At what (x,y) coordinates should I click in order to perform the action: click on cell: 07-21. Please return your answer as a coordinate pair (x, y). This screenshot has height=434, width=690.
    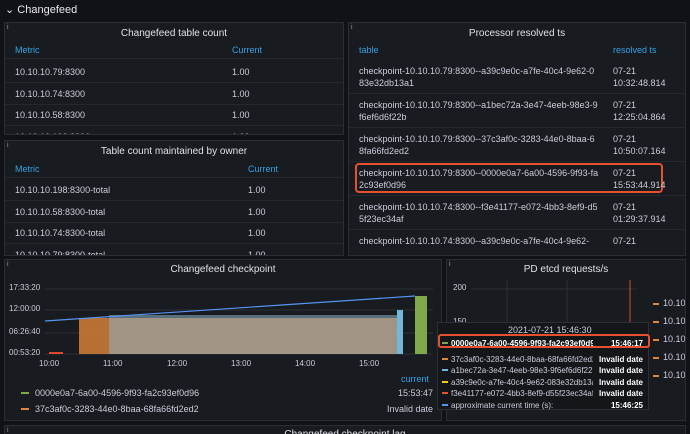
    Looking at the image, I should click on (625, 241).